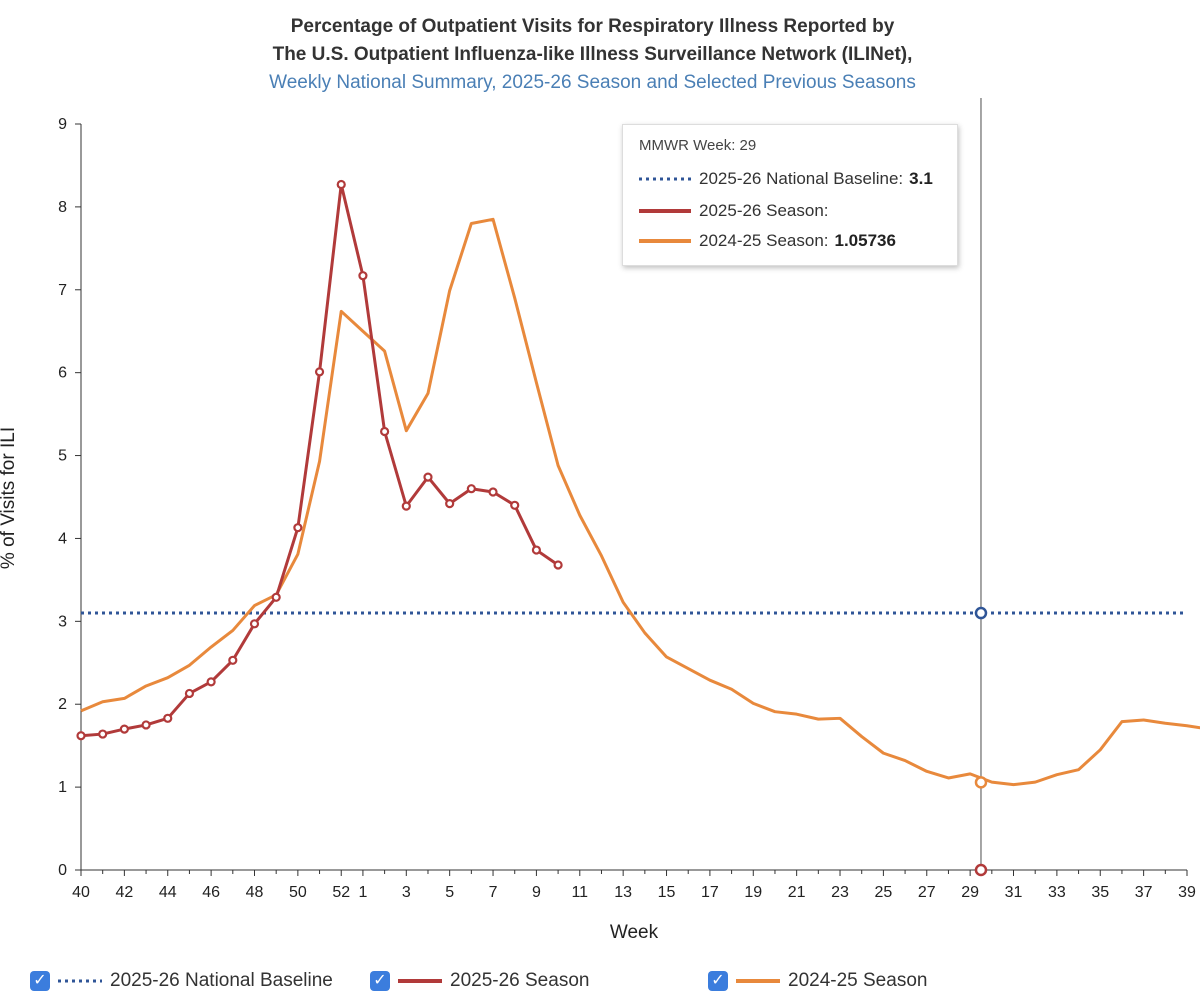 This screenshot has width=1200, height=1002. What do you see at coordinates (764, 210) in the screenshot?
I see `tooltip-label-2025-26: 2025-26 Season:` at bounding box center [764, 210].